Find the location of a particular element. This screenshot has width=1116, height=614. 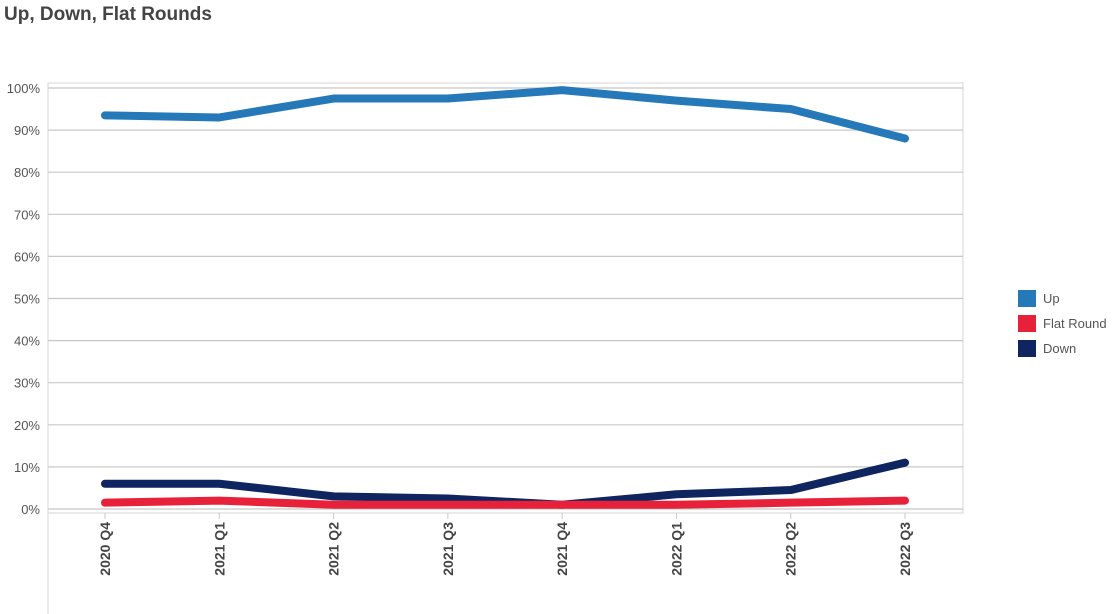

legend: Up Flat Round Down is located at coordinates (1062, 323).